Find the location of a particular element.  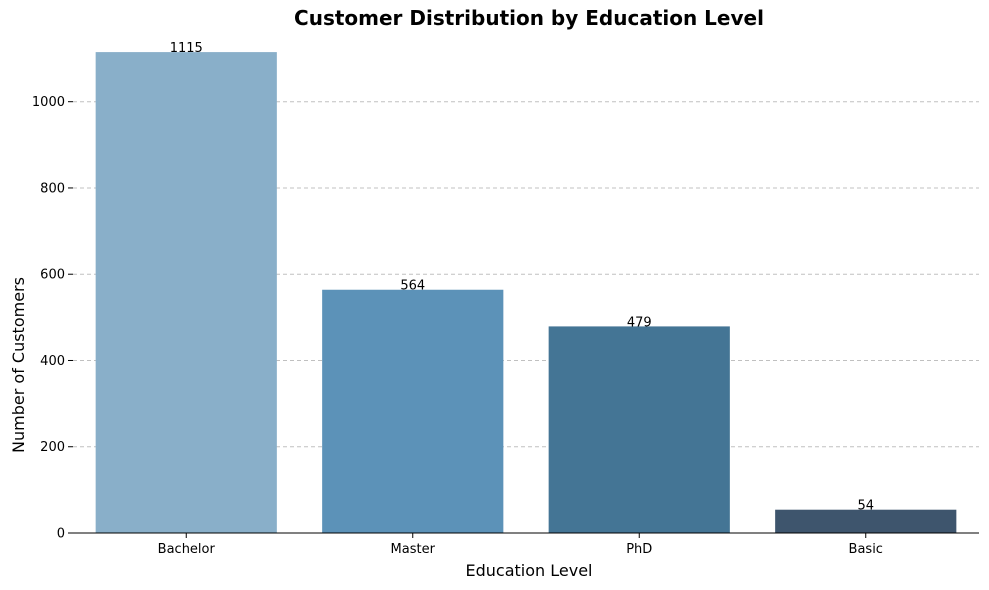

y-axis: 0 200 400 600 800 1000 is located at coordinates (52, 318).